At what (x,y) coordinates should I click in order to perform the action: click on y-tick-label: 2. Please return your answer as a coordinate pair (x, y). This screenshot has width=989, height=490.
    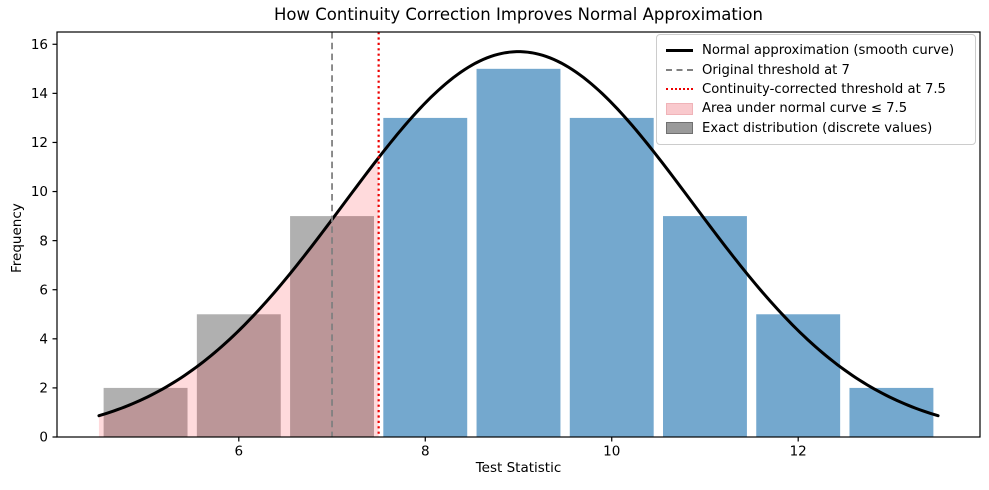
    Looking at the image, I should click on (43, 389).